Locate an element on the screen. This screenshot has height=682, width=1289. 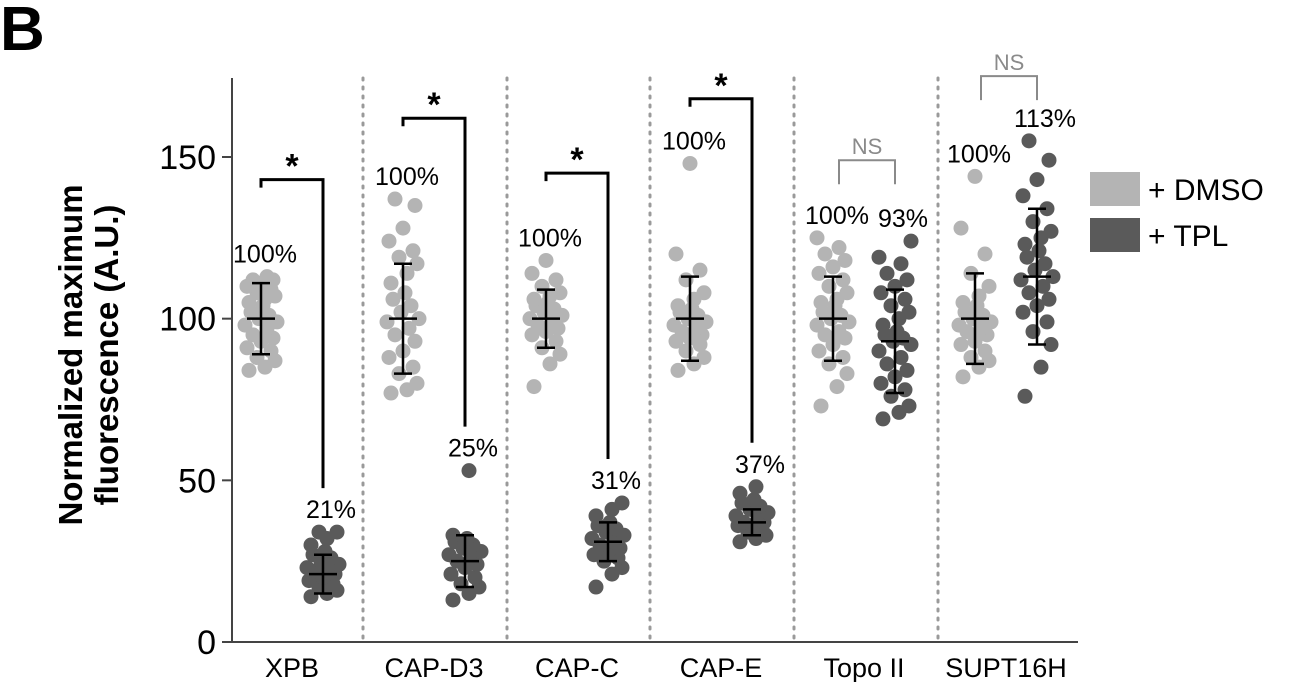
legend-label: + DMSO is located at coordinates (1206, 190).